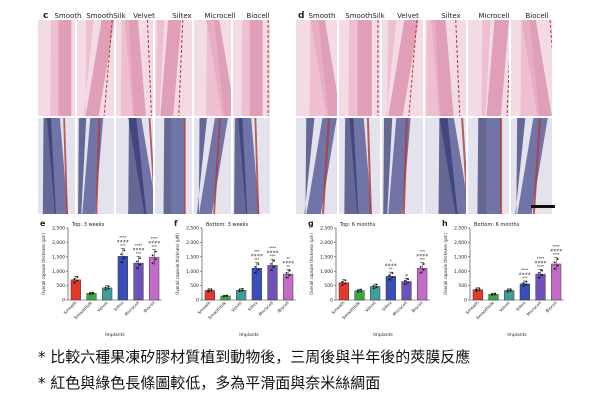 This screenshot has width=600, height=400. Describe the element at coordinates (382, 264) in the screenshot. I see `chart-axes` at that location.